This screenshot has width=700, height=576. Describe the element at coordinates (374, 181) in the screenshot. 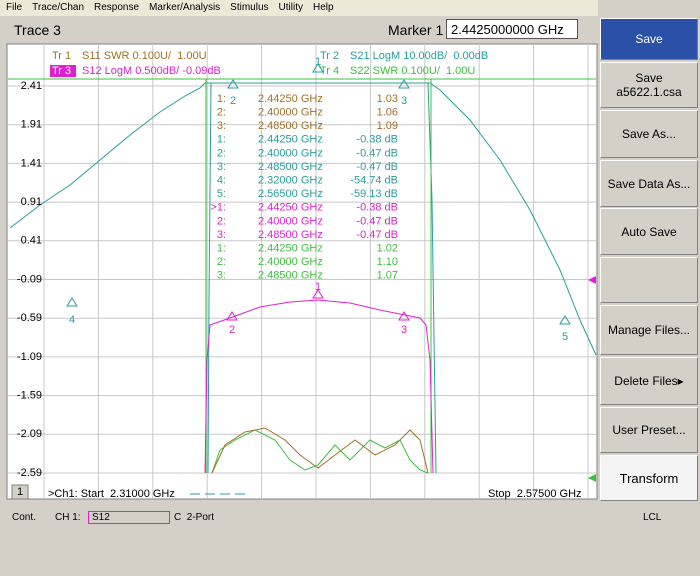

I see `marker-value: -54.74 dB` at that location.